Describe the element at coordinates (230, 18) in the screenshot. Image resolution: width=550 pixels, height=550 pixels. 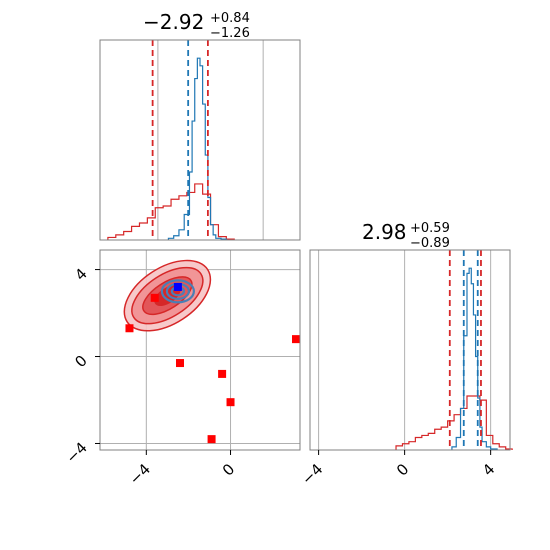
I see `param1-title-plus: +0.84` at that location.